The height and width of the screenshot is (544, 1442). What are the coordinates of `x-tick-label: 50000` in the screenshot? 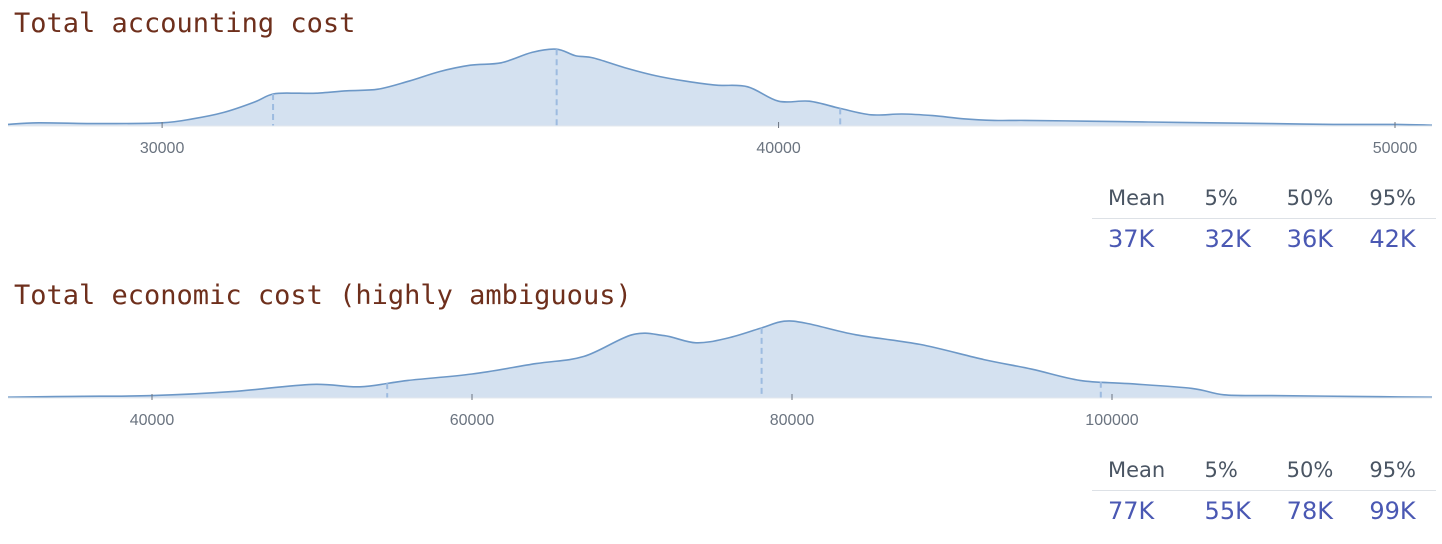 It's located at (1395, 148).